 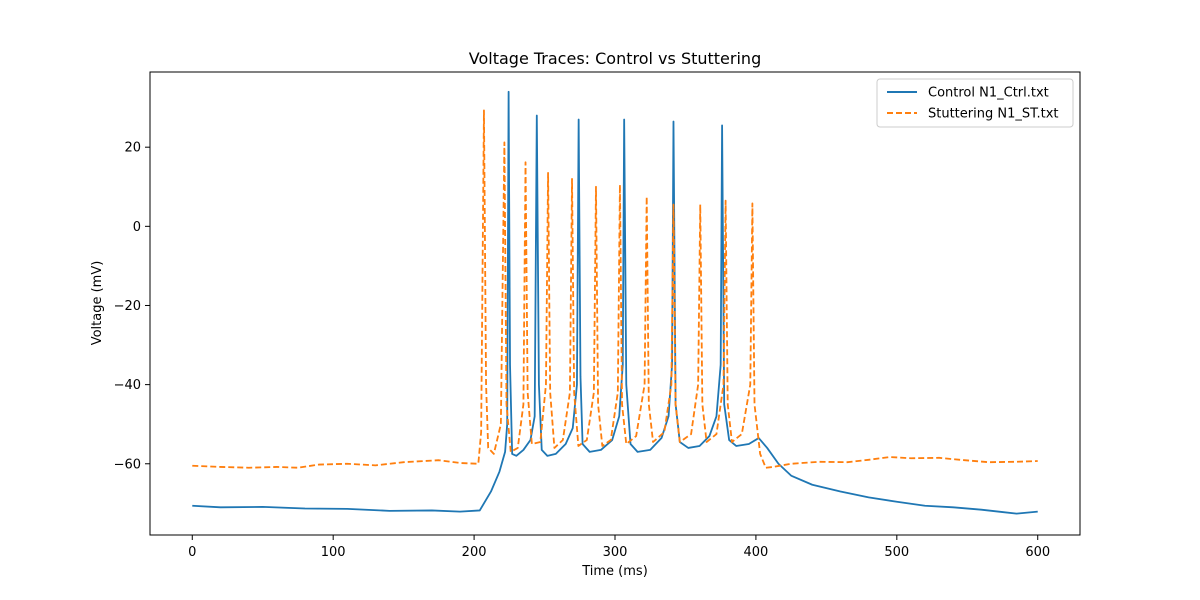 I want to click on y-axis-ticks: −60 −40 −20 0 20, so click(x=132, y=306).